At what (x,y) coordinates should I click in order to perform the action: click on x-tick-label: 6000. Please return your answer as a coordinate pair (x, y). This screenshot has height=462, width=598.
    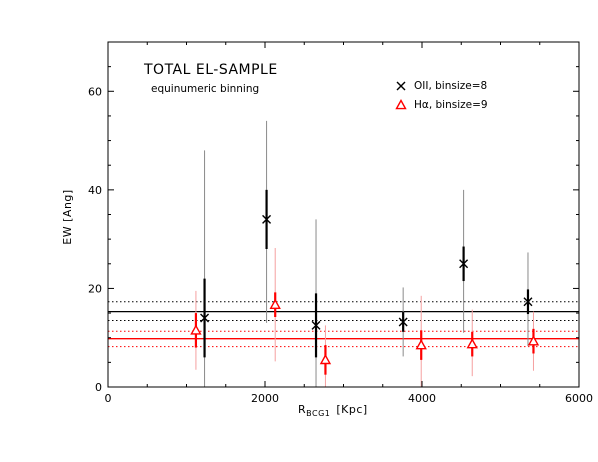
    Looking at the image, I should click on (579, 398).